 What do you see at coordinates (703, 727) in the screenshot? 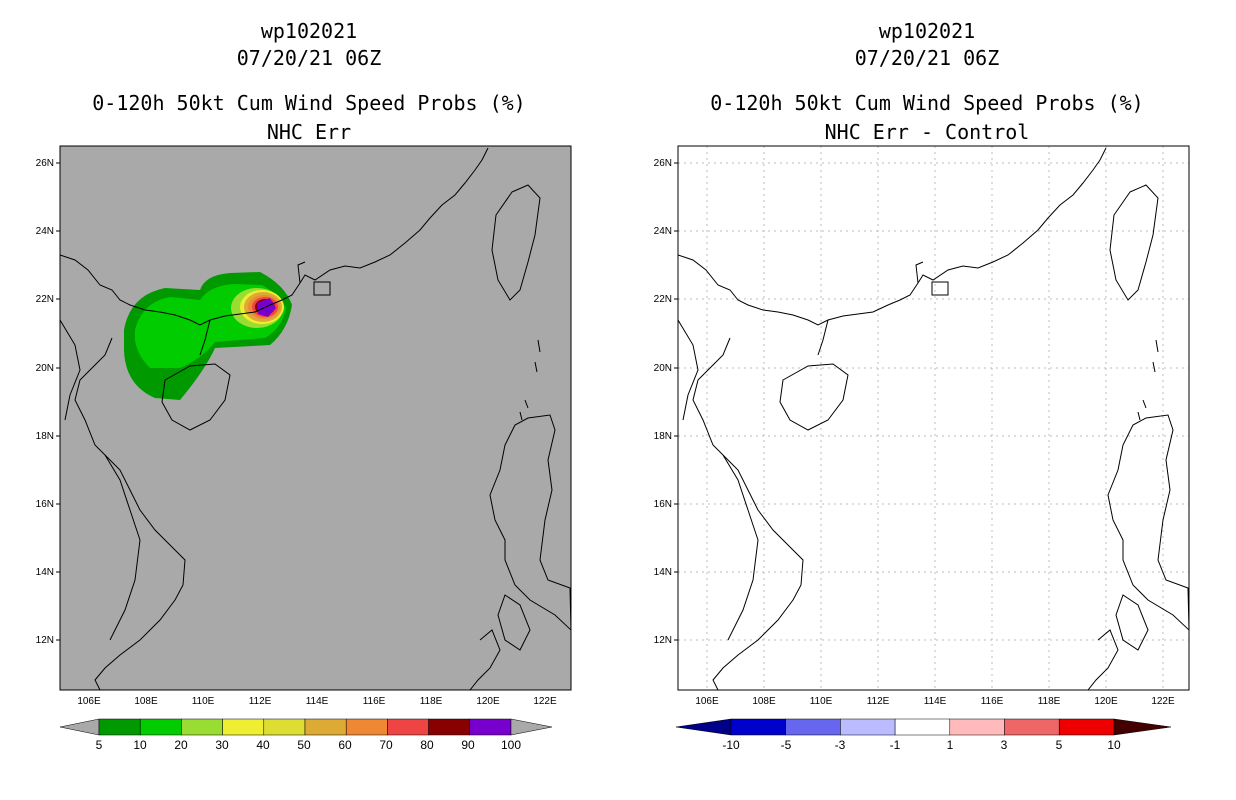
I see `right-colorbar-low-arrow` at bounding box center [703, 727].